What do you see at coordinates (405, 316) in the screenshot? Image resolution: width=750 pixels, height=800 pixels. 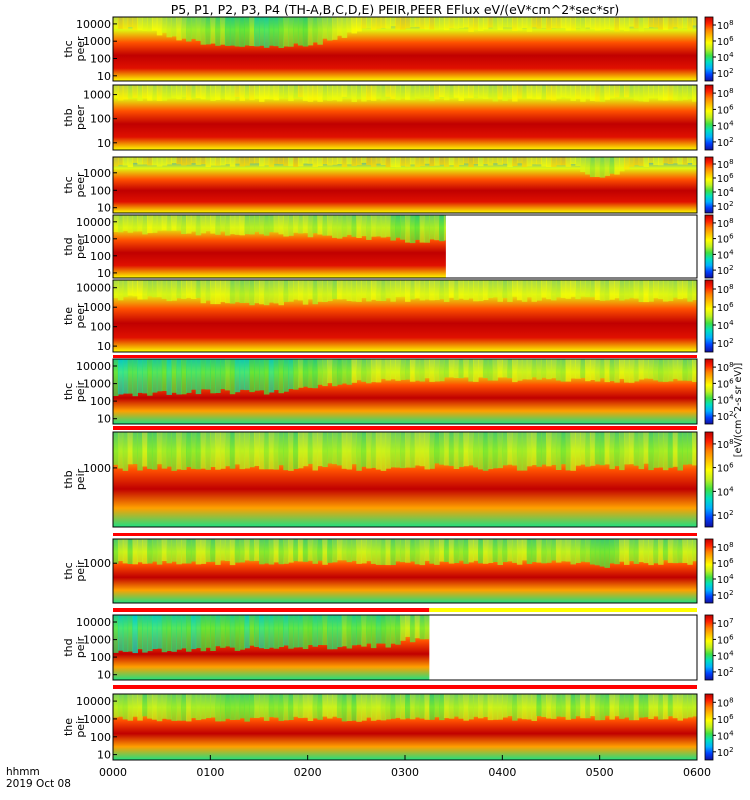 I see `panel-frame` at bounding box center [405, 316].